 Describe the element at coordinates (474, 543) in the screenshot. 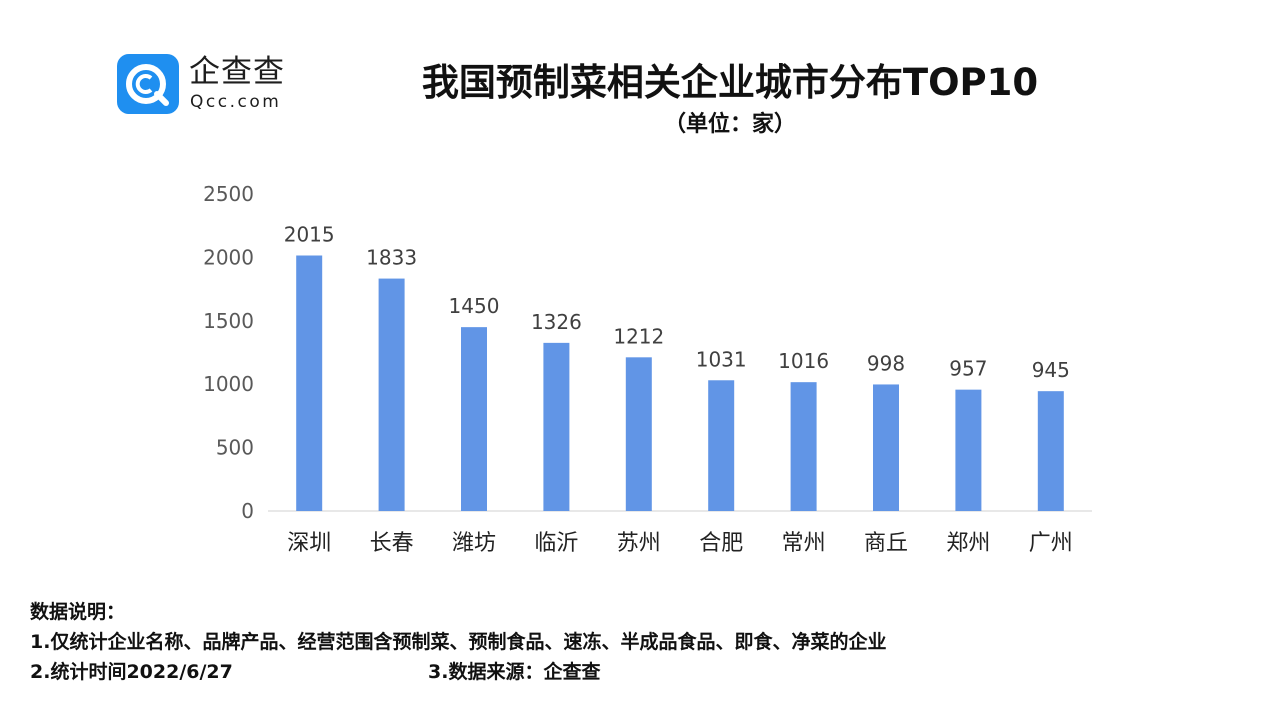

I see `x-category-label: 潍坊` at that location.